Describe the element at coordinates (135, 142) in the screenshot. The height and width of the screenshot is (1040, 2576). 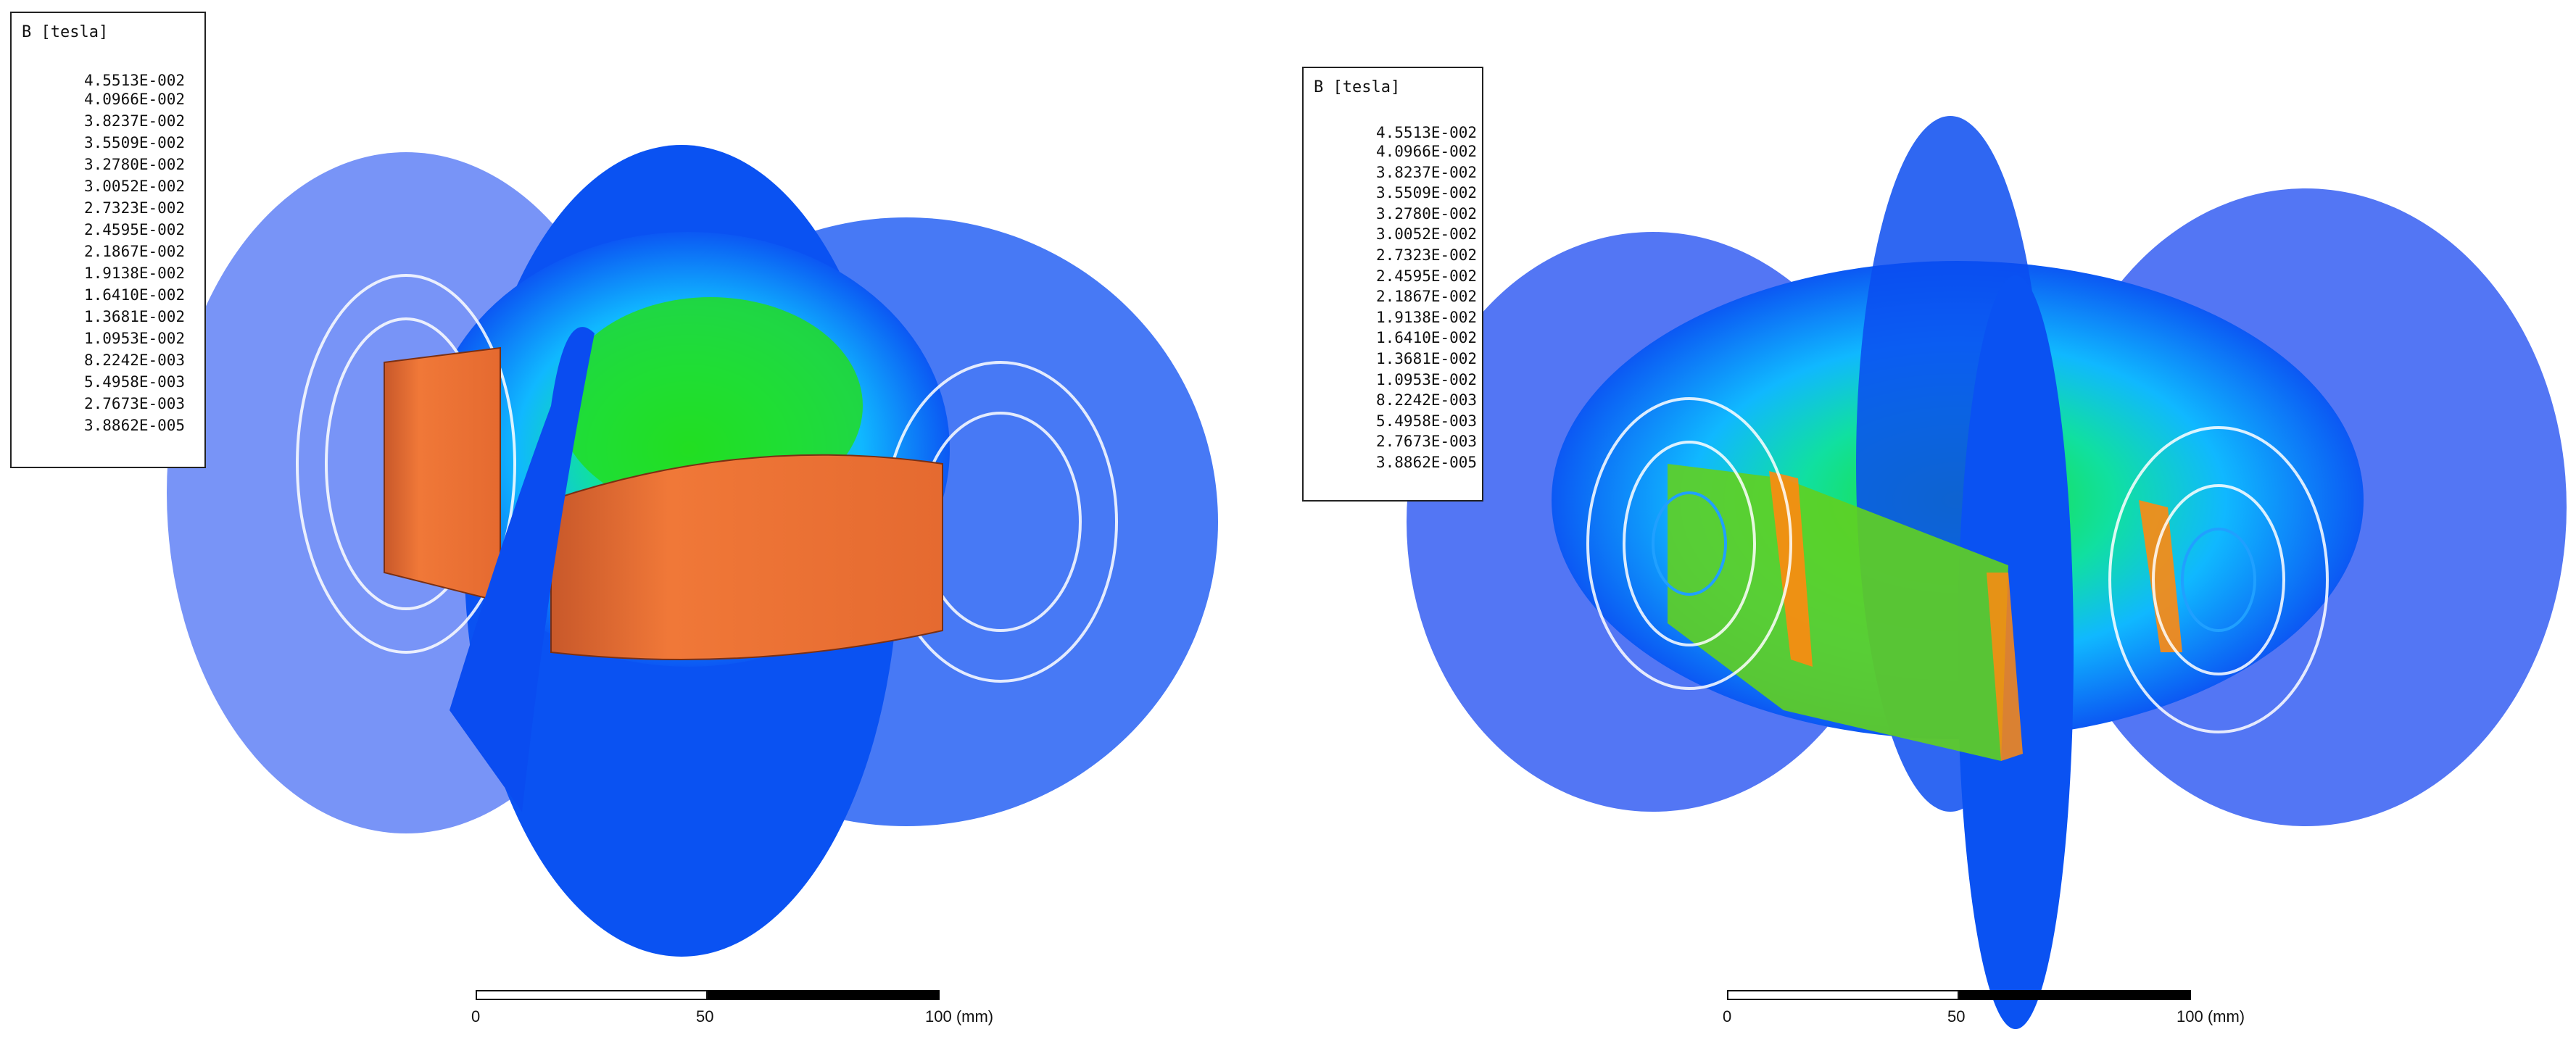
I see `left-legend-tick: 3.5509E-002` at that location.